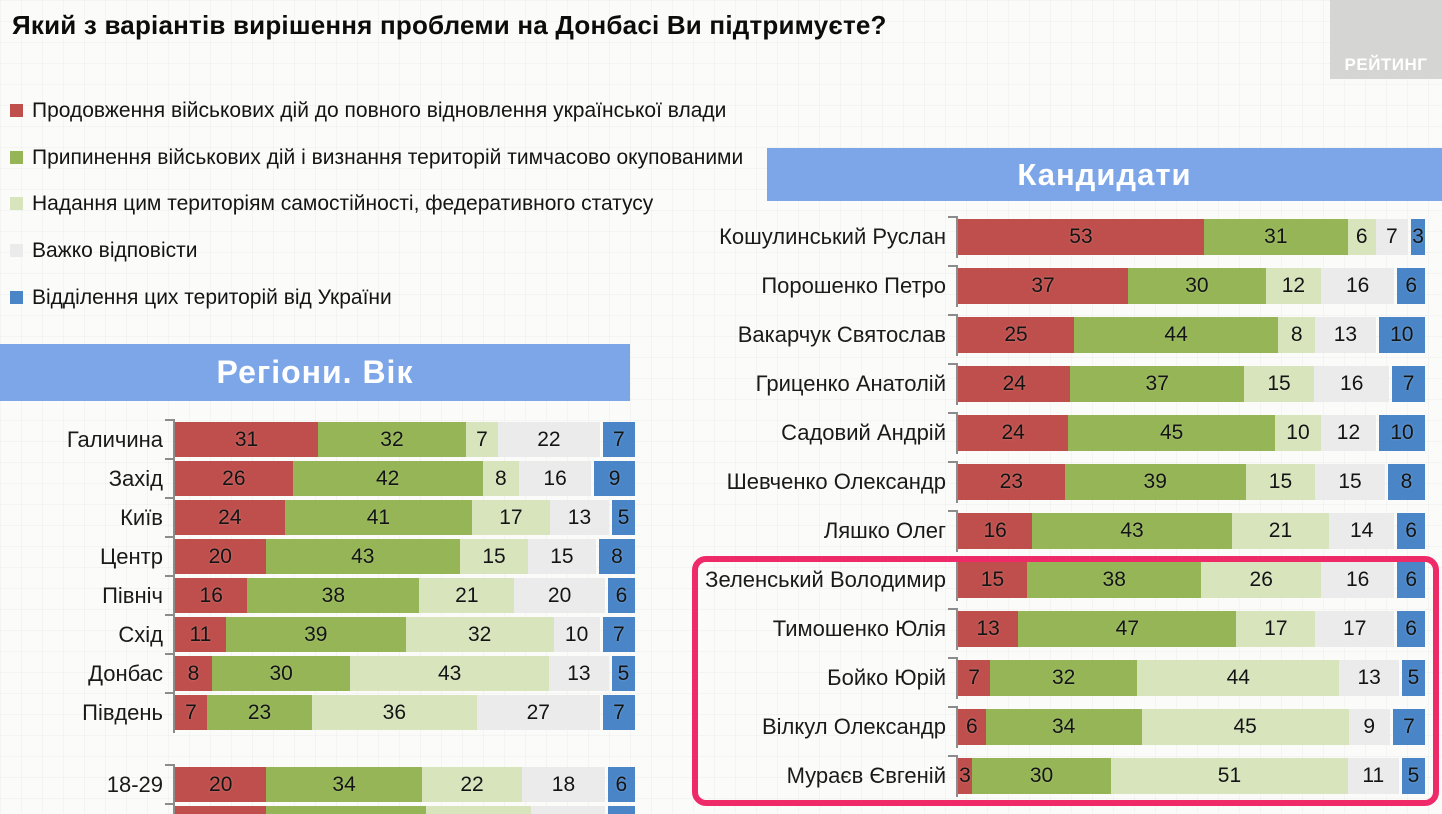 Image resolution: width=1442 pixels, height=814 pixels. Describe the element at coordinates (1401, 334) in the screenshot. I see `bar-segment-blue: 10` at that location.